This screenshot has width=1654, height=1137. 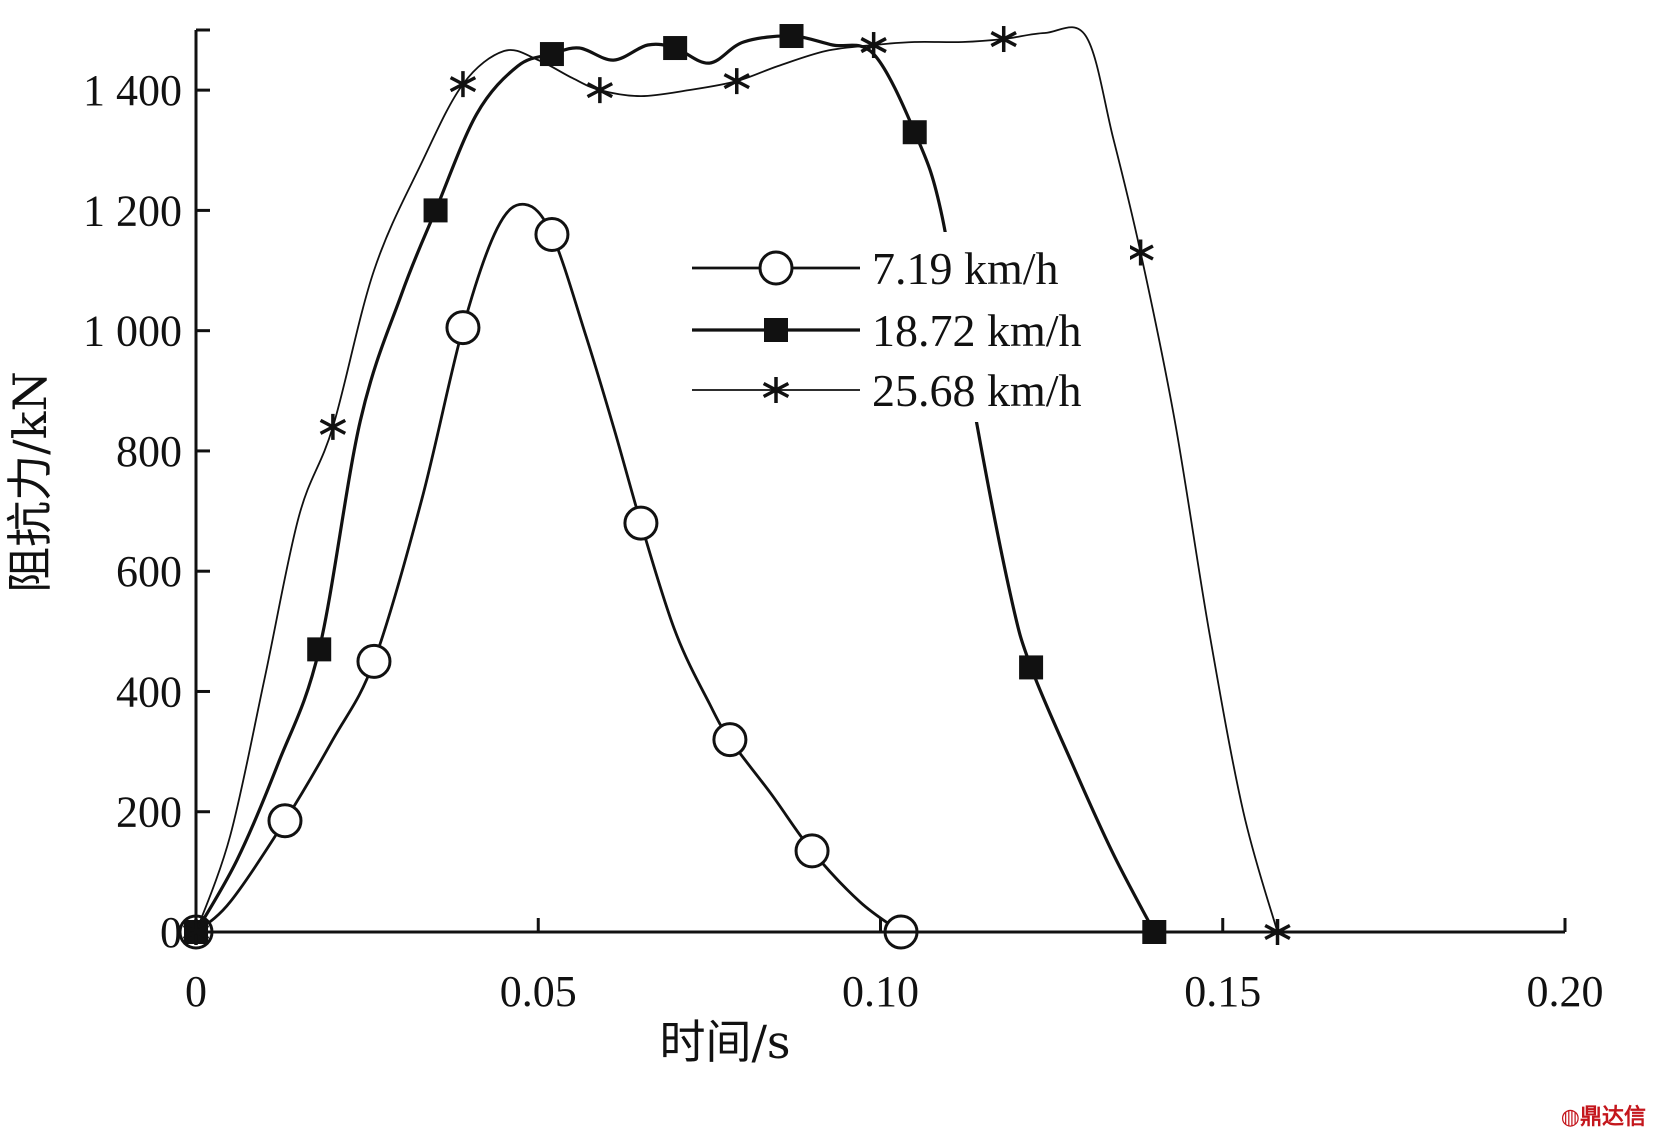 I want to click on x-tick-label: 0.20, so click(x=1565, y=991).